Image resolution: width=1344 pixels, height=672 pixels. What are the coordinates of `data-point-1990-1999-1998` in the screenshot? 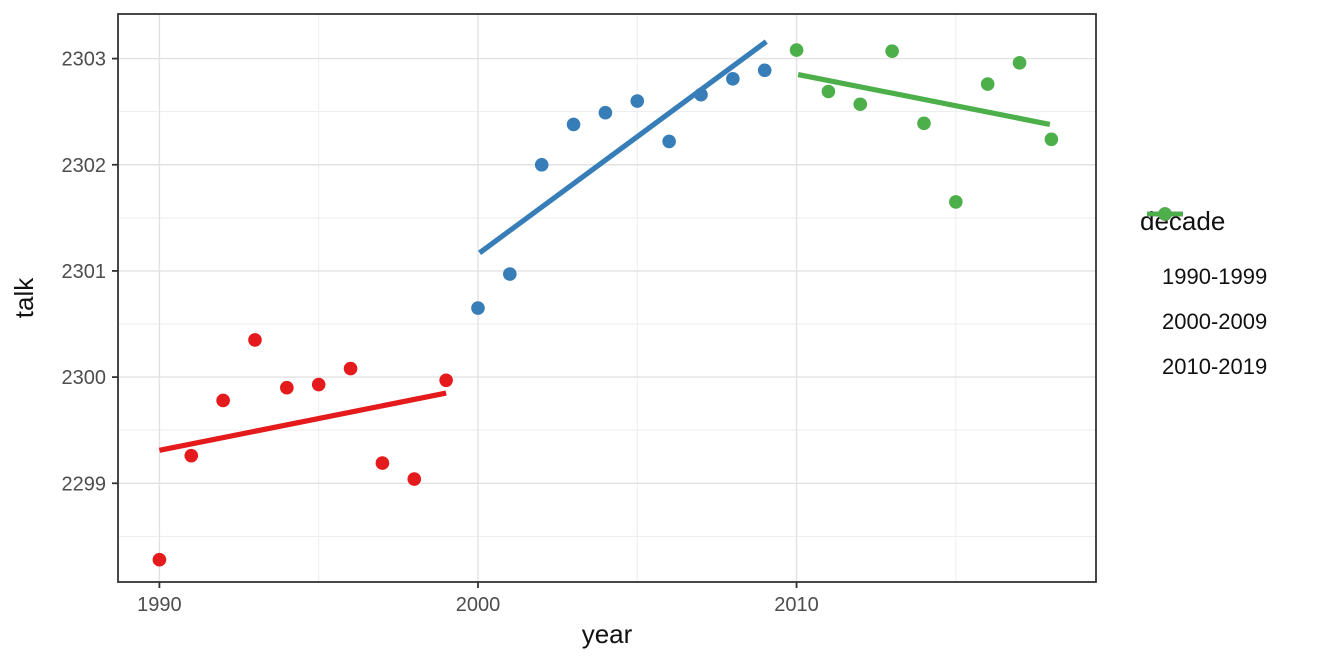 It's located at (414, 479).